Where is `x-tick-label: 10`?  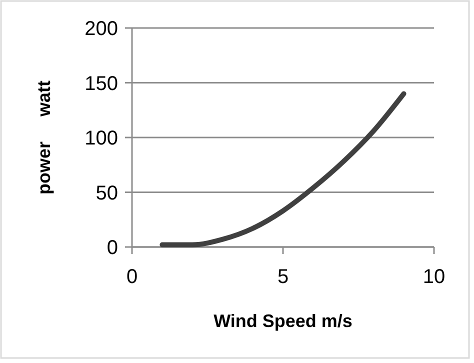 x-tick-label: 10 is located at coordinates (434, 277).